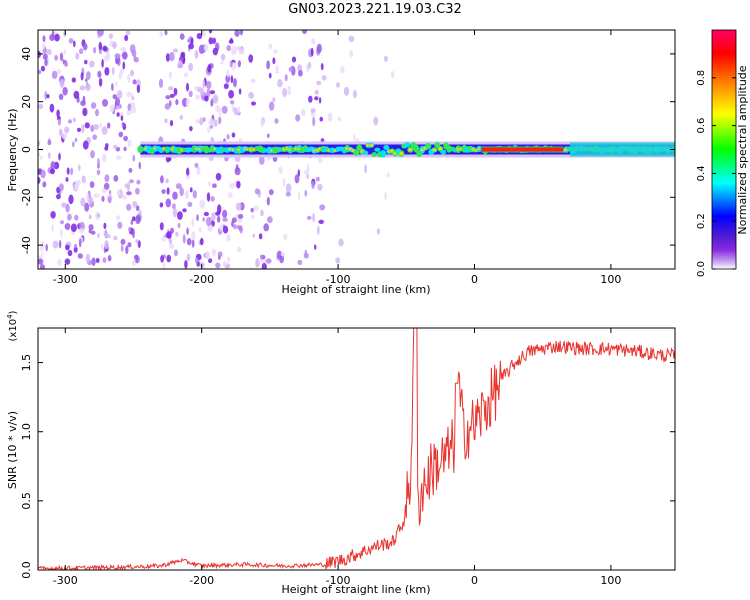 Image resolution: width=750 pixels, height=600 pixels. Describe the element at coordinates (622, 149) in the screenshot. I see `ridge-right-band` at that location.